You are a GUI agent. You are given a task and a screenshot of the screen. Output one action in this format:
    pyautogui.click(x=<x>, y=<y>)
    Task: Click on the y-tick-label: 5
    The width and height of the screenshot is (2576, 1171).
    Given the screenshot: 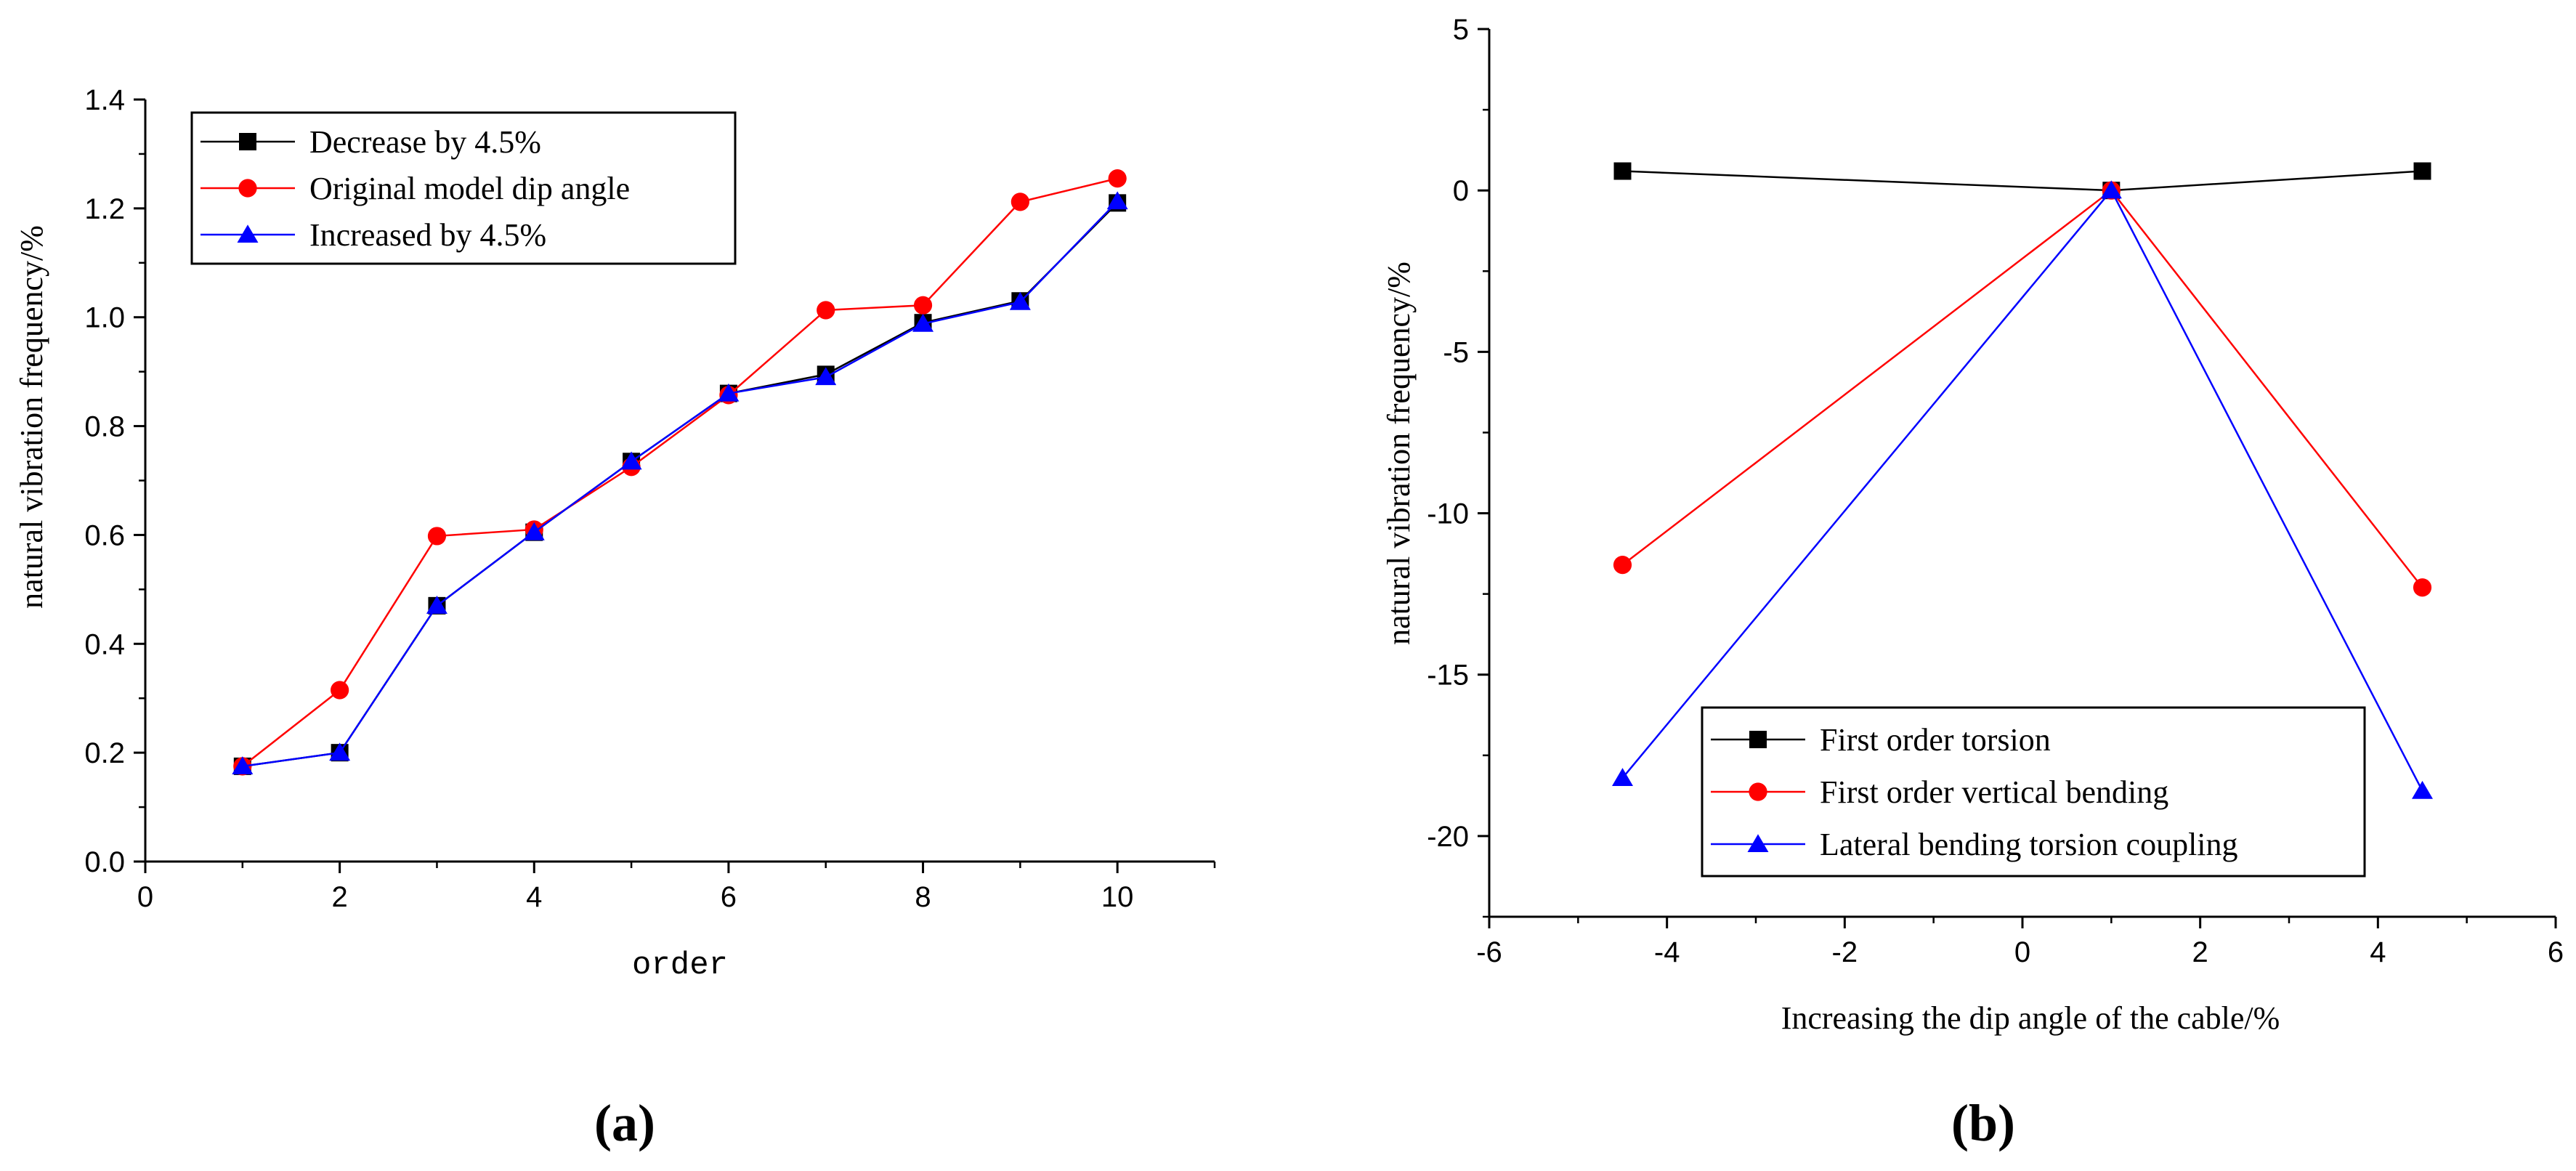 What is the action you would take?
    pyautogui.click(x=1461, y=30)
    